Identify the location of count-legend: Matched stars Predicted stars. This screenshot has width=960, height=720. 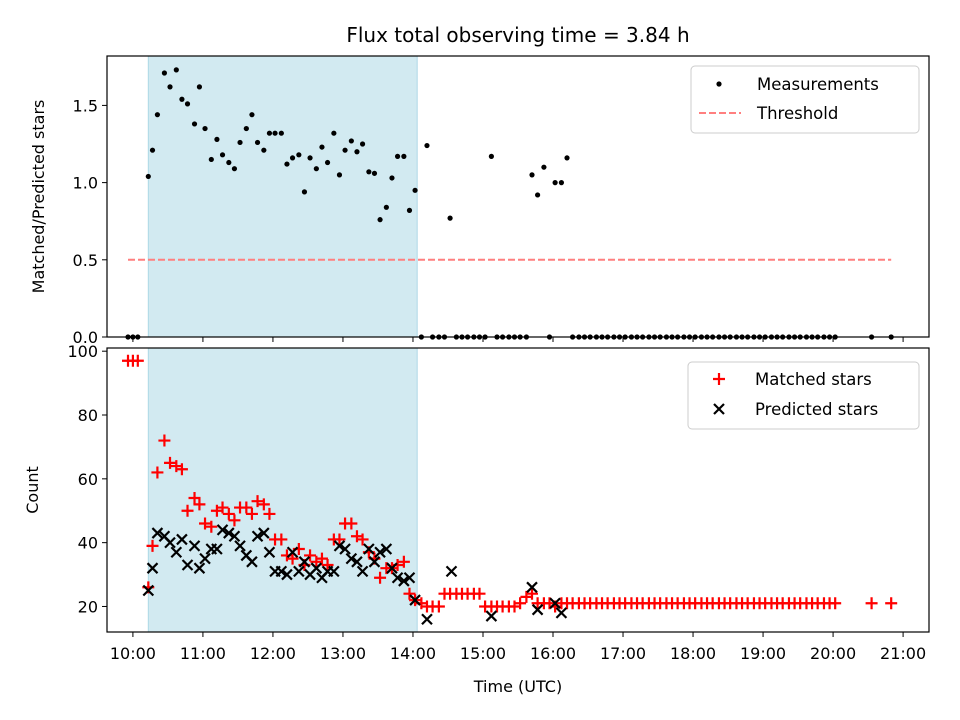
(803, 395).